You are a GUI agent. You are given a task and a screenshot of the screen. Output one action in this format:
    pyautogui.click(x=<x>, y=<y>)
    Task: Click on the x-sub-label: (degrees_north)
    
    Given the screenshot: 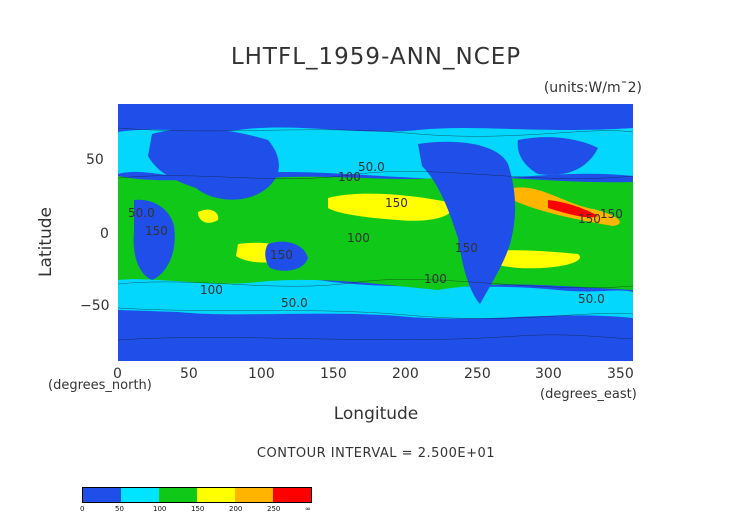 What is the action you would take?
    pyautogui.click(x=100, y=385)
    